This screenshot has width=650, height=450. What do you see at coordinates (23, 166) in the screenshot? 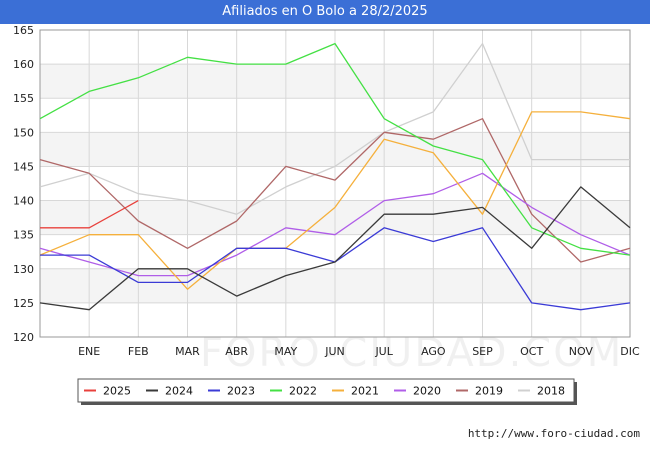
I see `y-tick-label: 145` at bounding box center [23, 166].